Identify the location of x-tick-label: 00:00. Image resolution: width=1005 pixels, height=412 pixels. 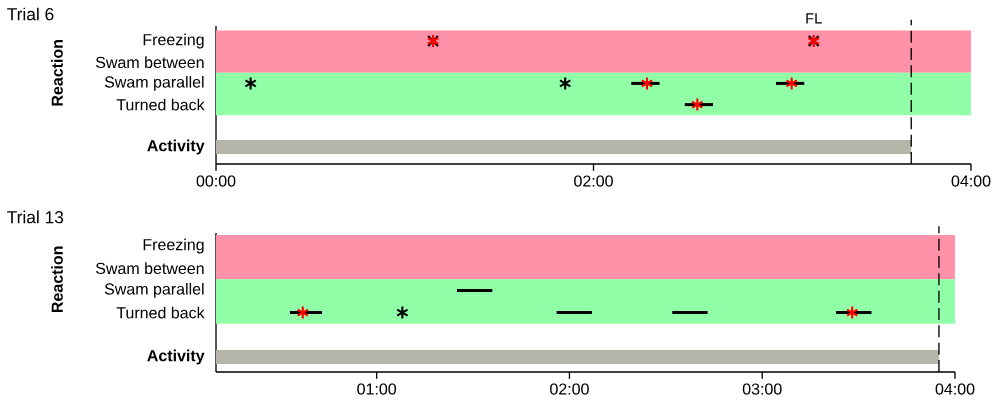
(216, 181).